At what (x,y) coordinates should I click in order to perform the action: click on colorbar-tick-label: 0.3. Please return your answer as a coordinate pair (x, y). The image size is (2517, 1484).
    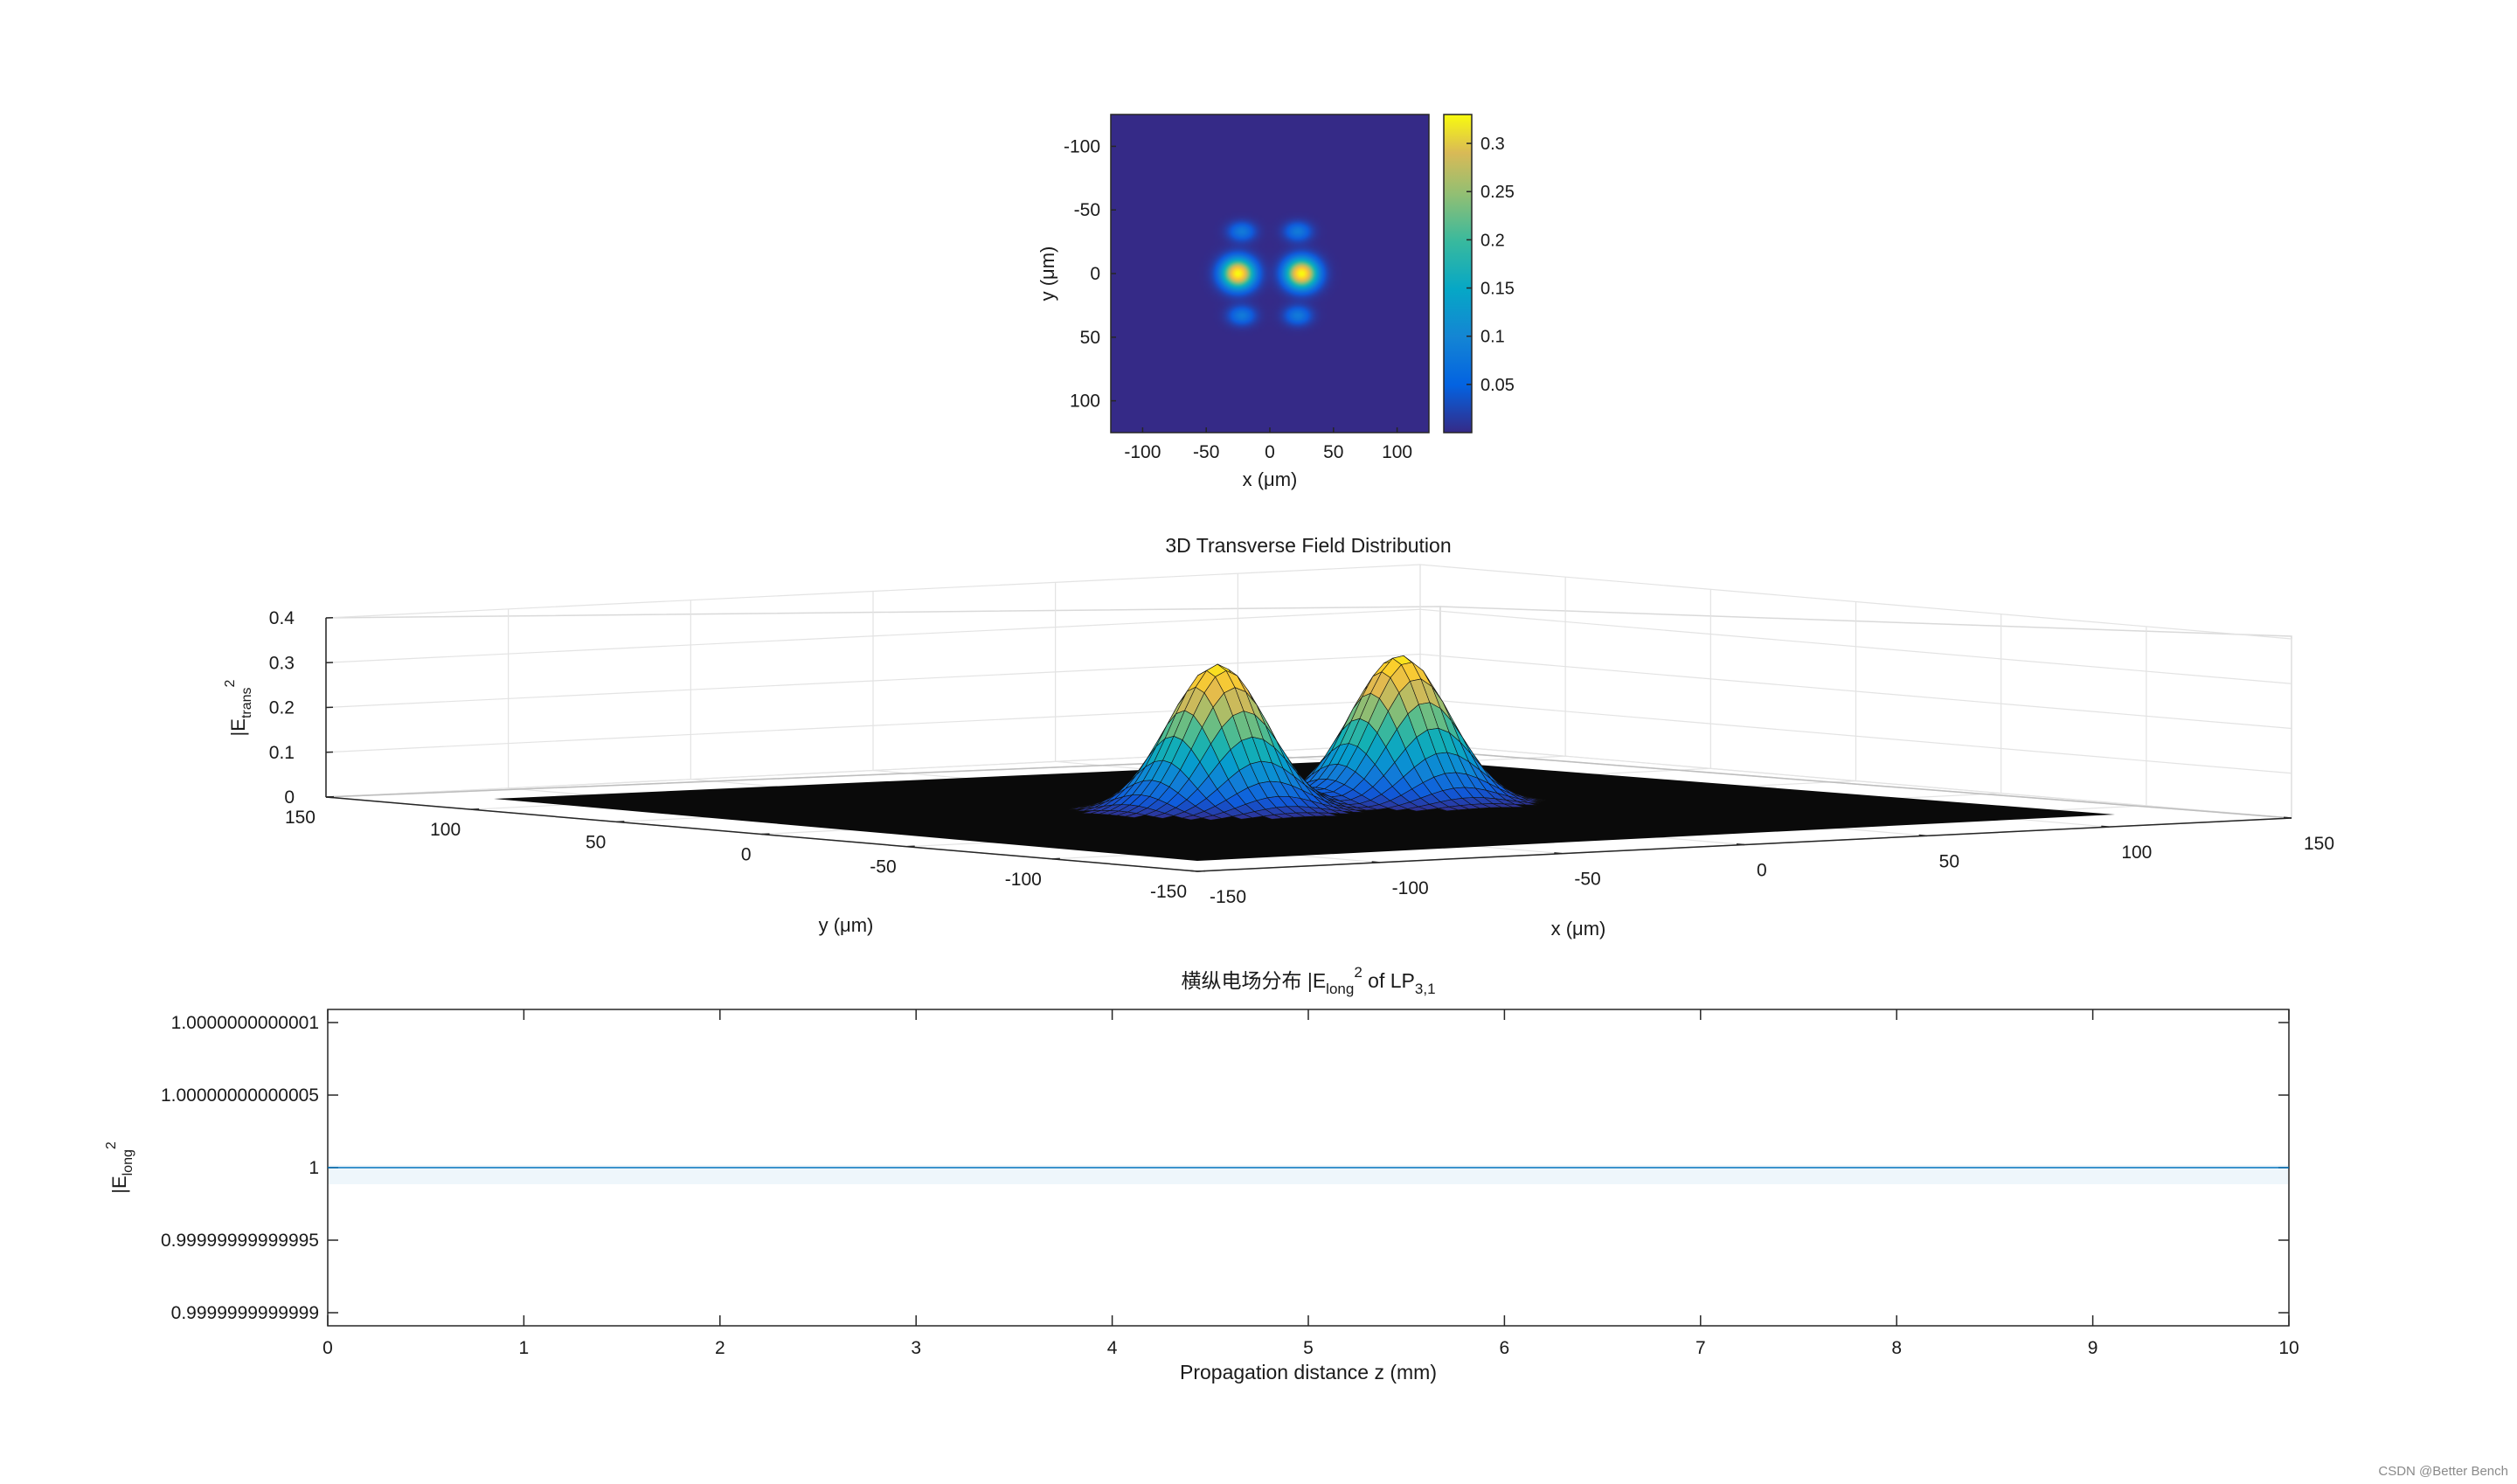
    Looking at the image, I should click on (1492, 144).